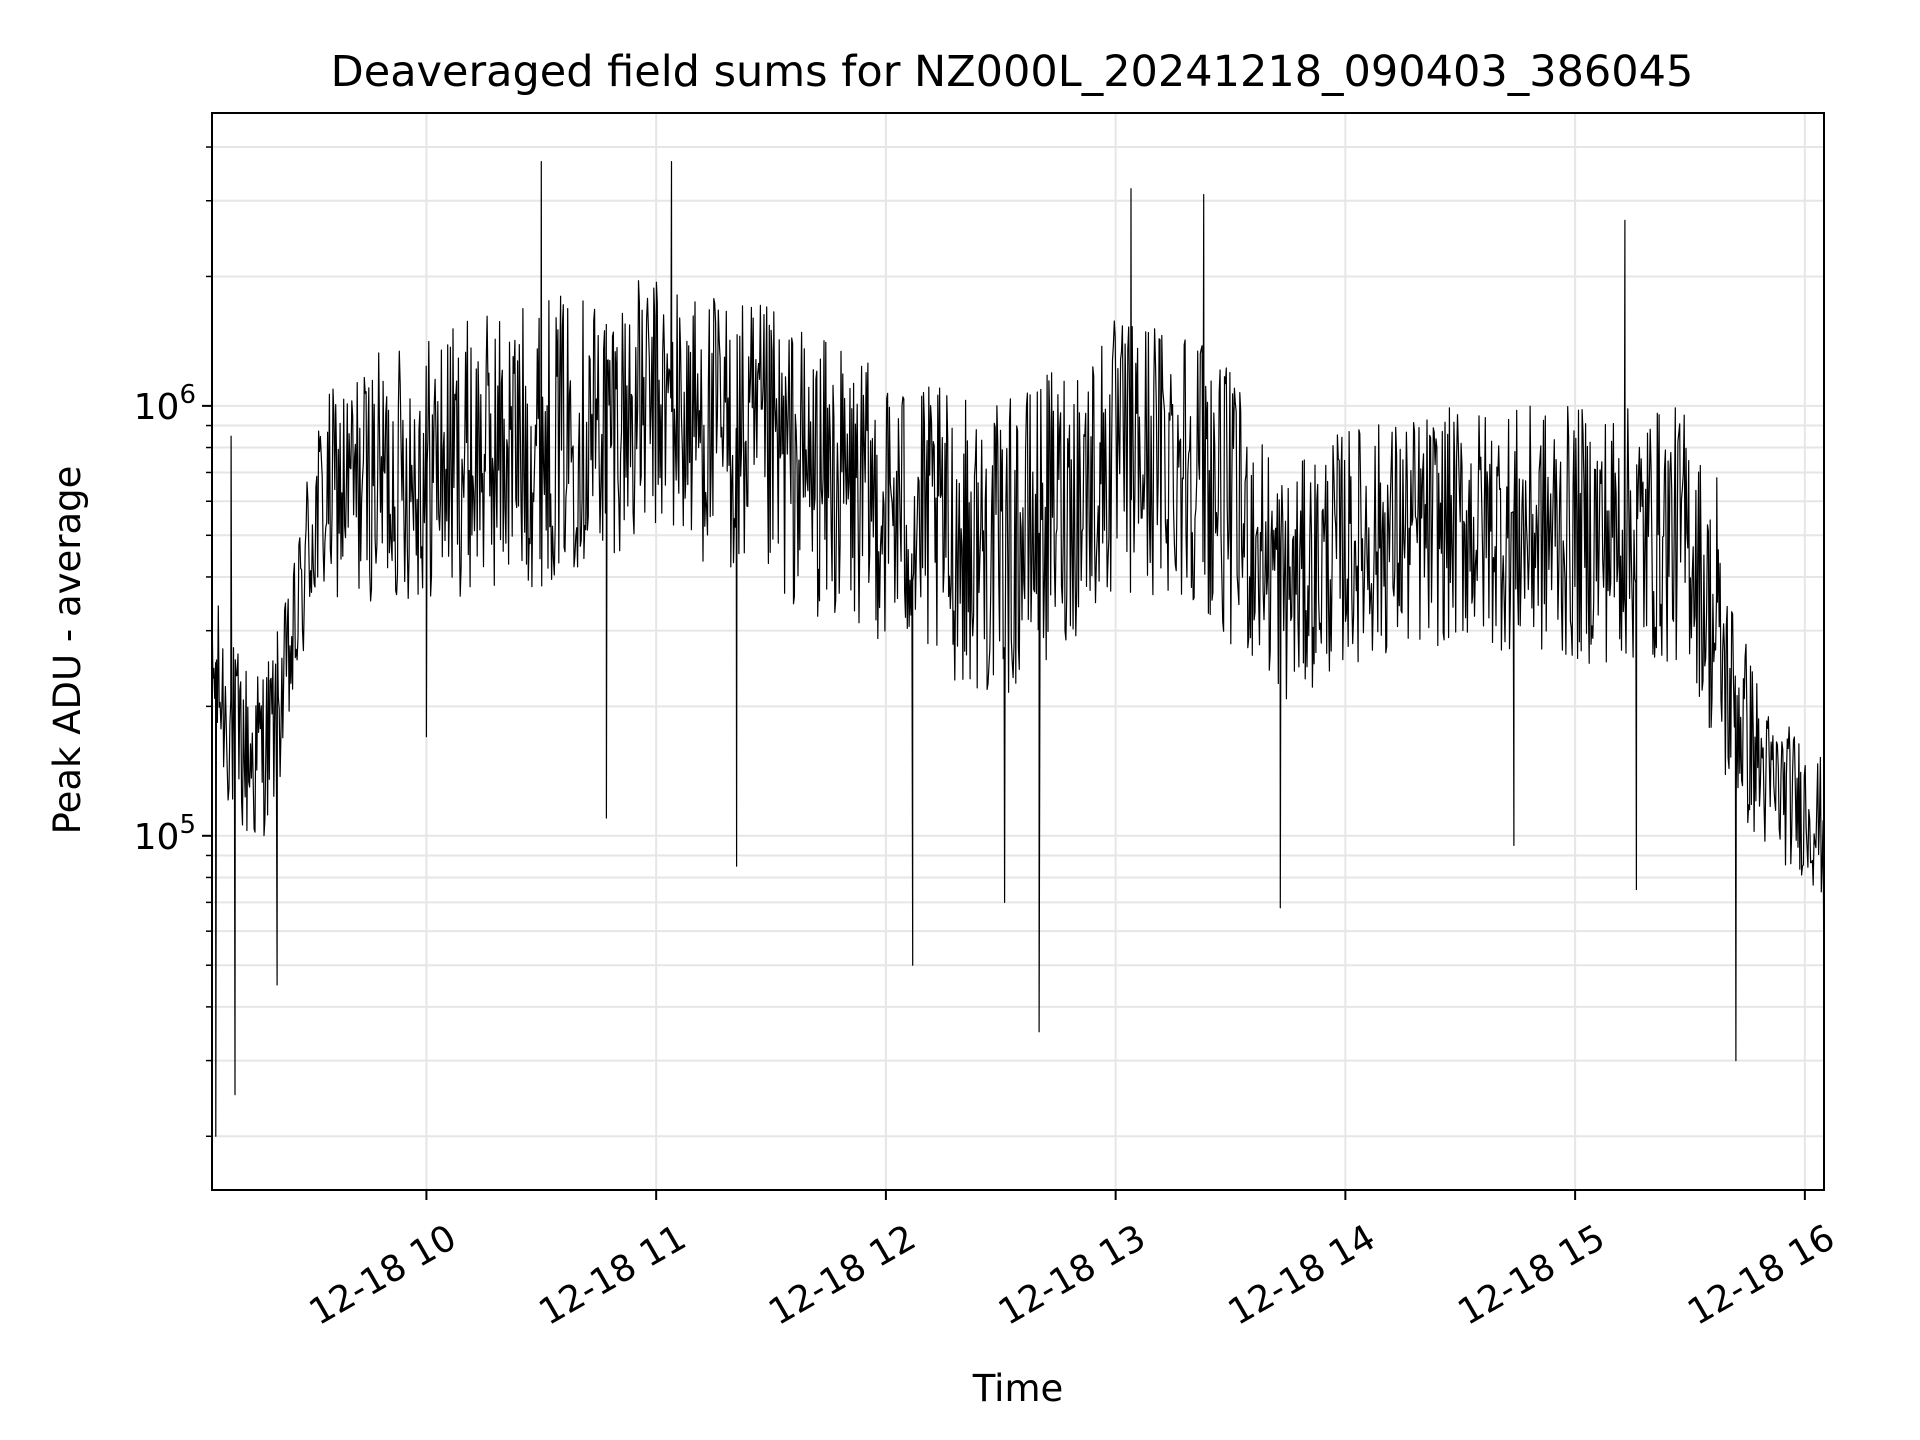 The width and height of the screenshot is (1920, 1440). Describe the element at coordinates (173, 642) in the screenshot. I see `y-axis: 10⁵ 10⁶` at that location.